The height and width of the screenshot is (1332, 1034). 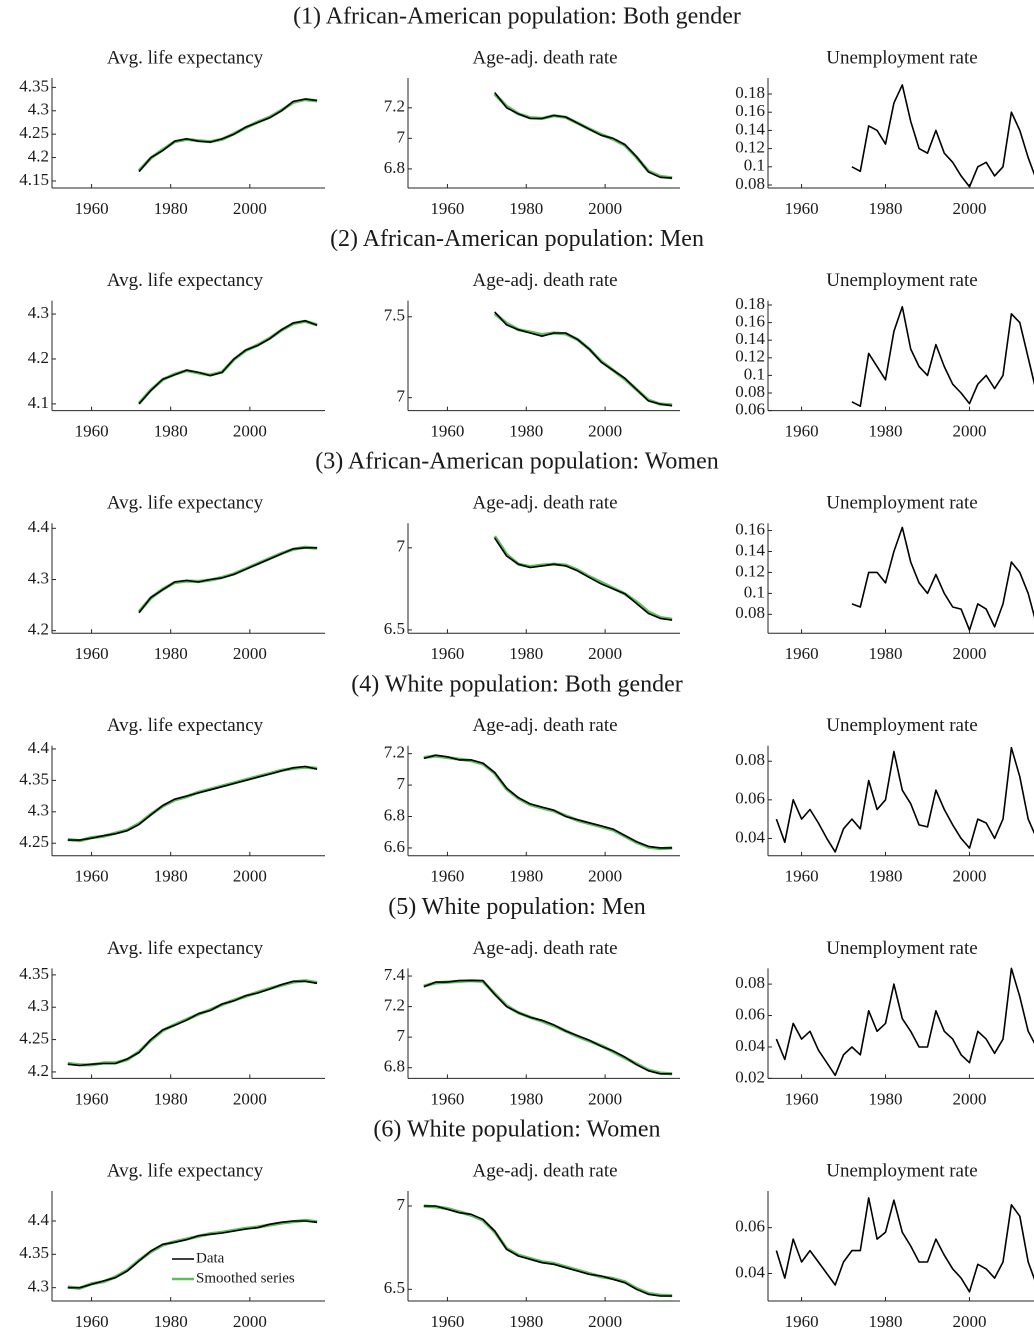 I want to click on y-tick-label: 0.02, so click(x=750, y=1076).